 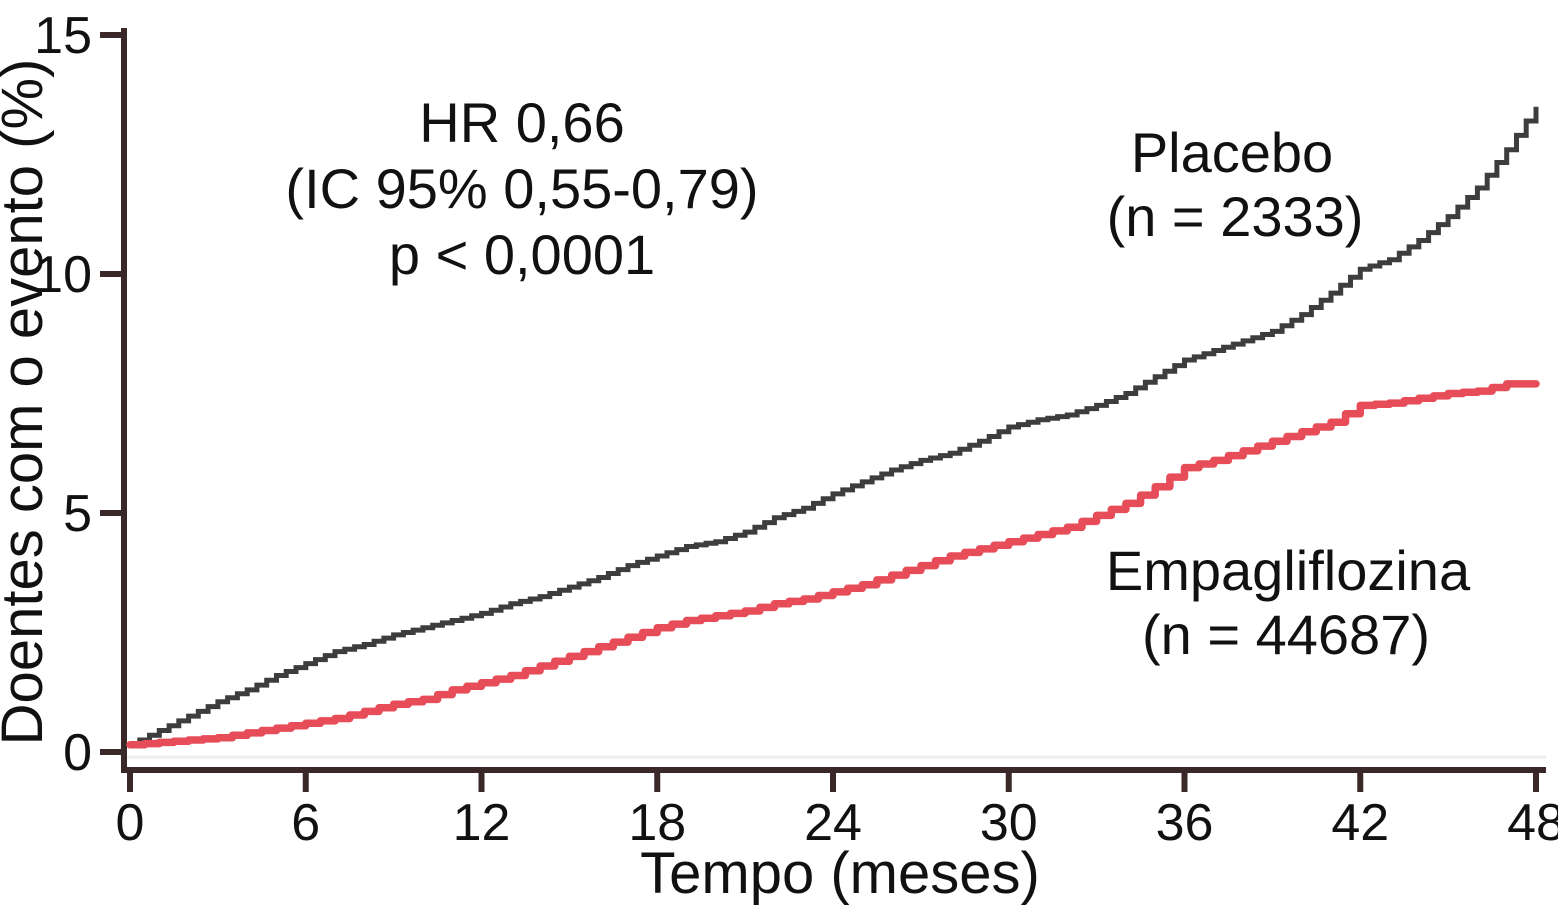 I want to click on x-tick-label: 48, so click(x=1532, y=823).